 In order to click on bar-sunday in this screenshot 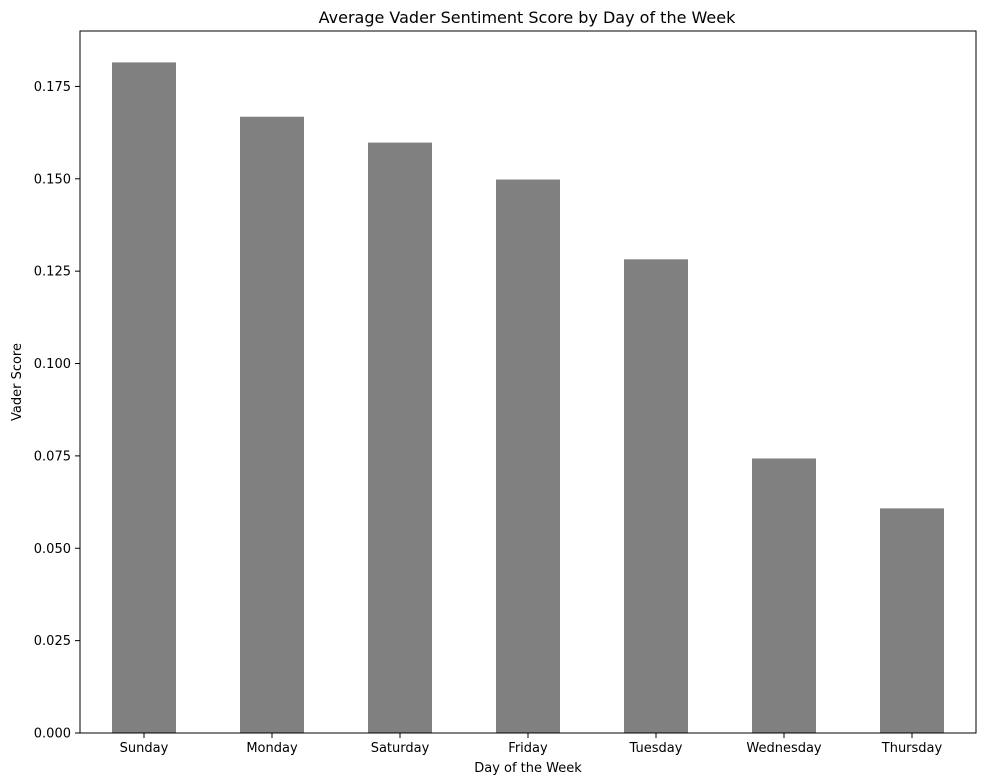, I will do `click(144, 398)`.